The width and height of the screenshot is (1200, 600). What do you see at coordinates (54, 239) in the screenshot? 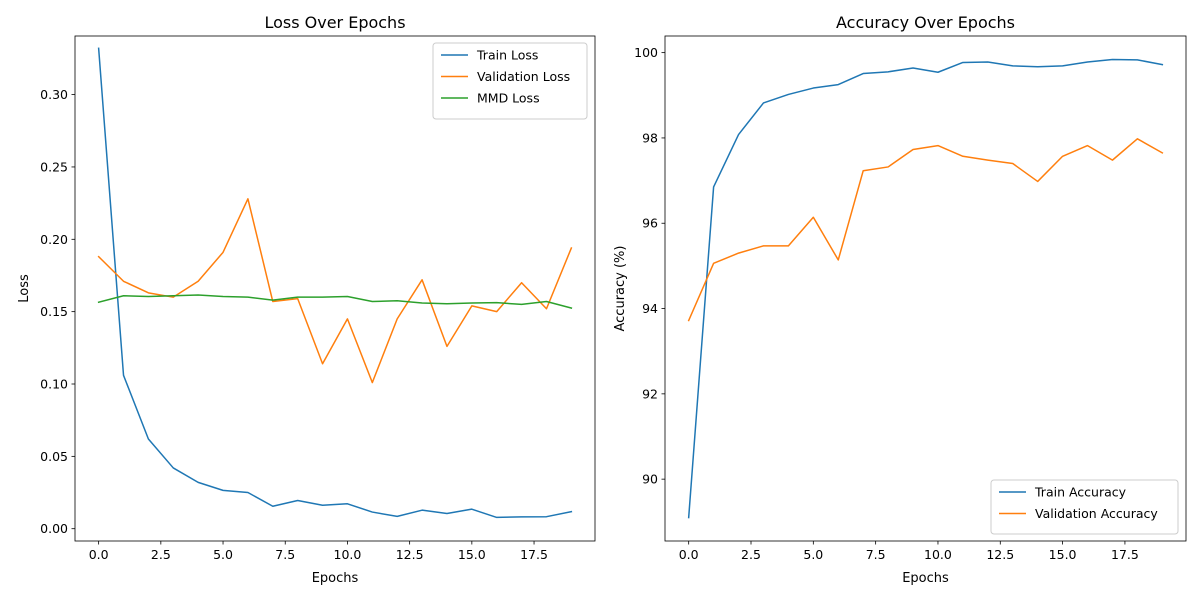
I see `y-tick-label: 0.20` at bounding box center [54, 239].